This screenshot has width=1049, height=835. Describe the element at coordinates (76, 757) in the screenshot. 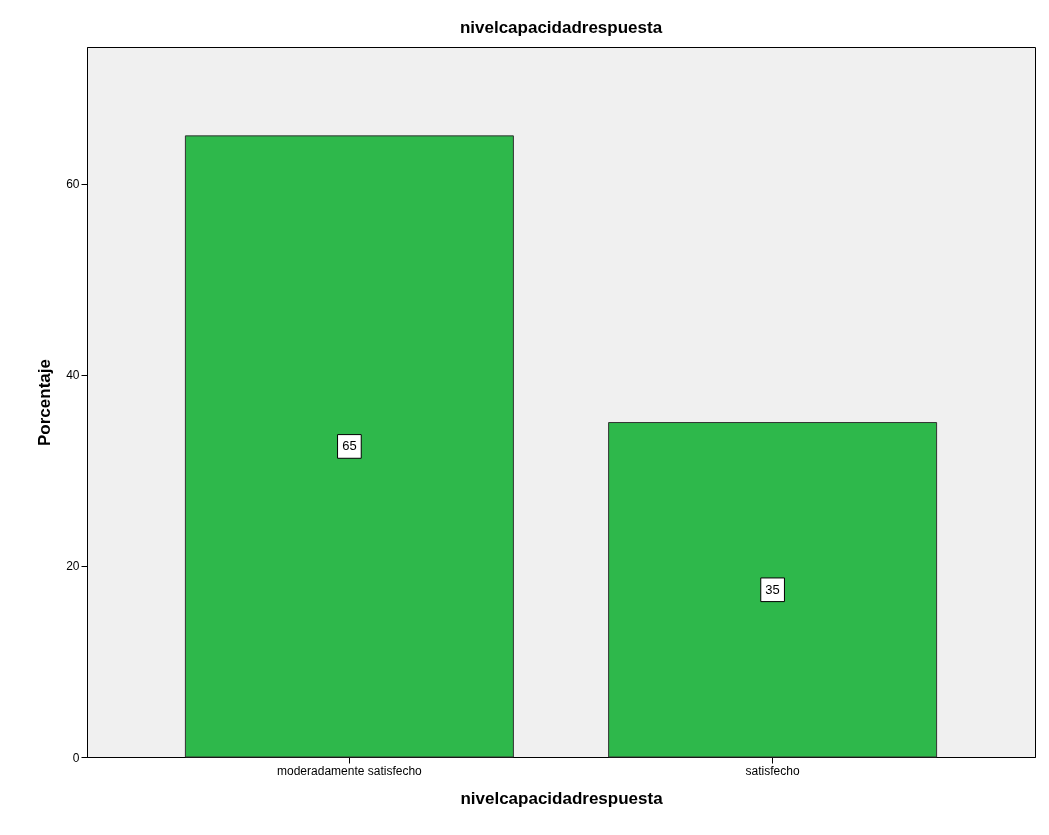

I see `y-tick-label: 0` at that location.